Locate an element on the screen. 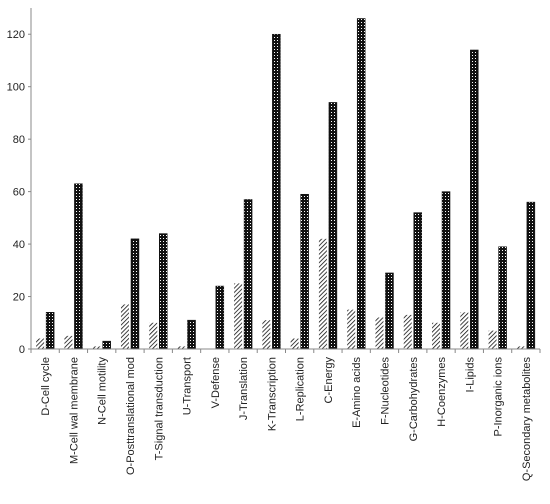 The image size is (550, 504). x-category-label: T-Signal transduction is located at coordinates (159, 408).